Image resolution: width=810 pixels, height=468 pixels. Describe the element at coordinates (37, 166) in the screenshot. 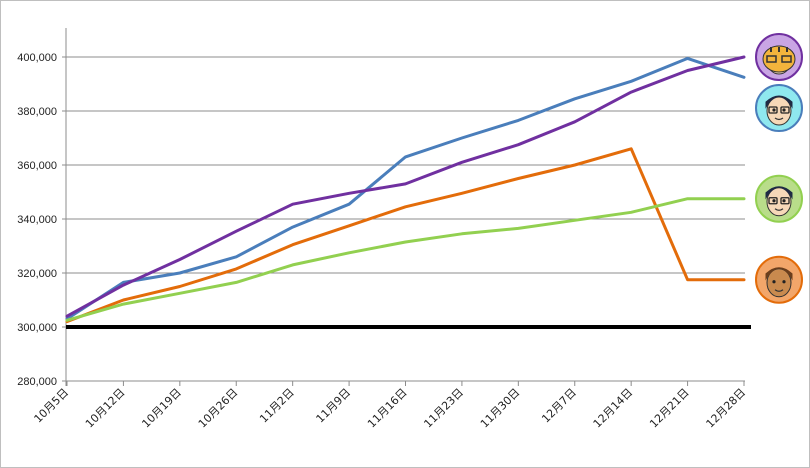

I see `y-tick-label: 360,000` at that location.